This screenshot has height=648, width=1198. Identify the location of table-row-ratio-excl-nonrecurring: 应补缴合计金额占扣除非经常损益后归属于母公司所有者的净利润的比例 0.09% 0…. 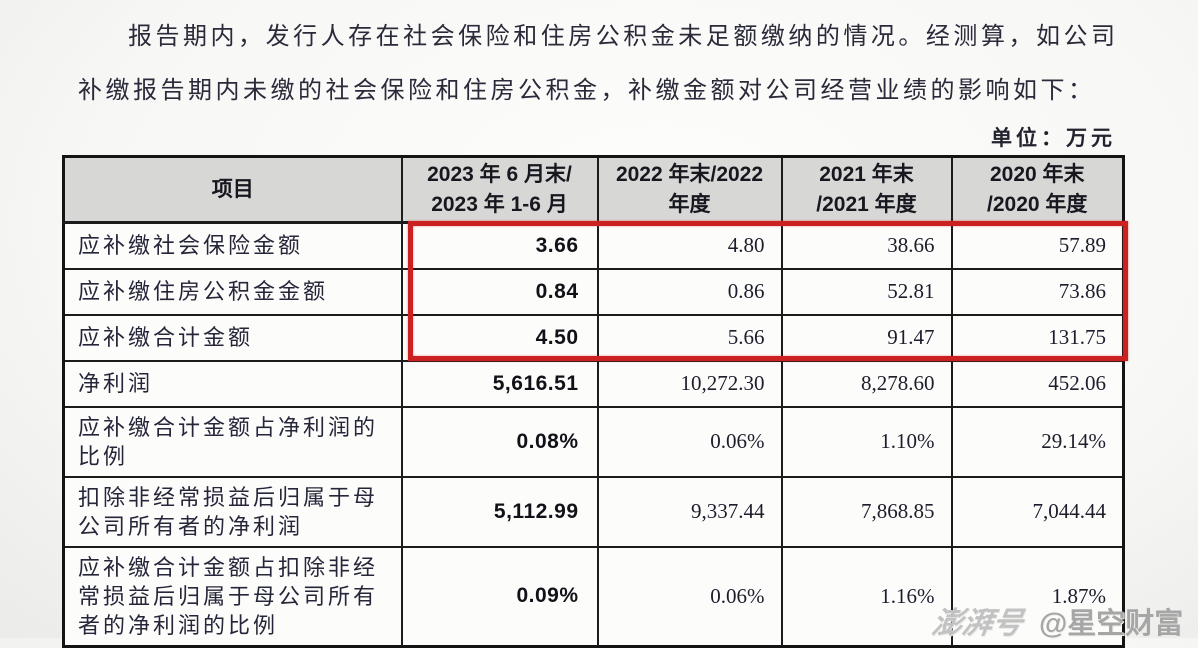
(593, 596).